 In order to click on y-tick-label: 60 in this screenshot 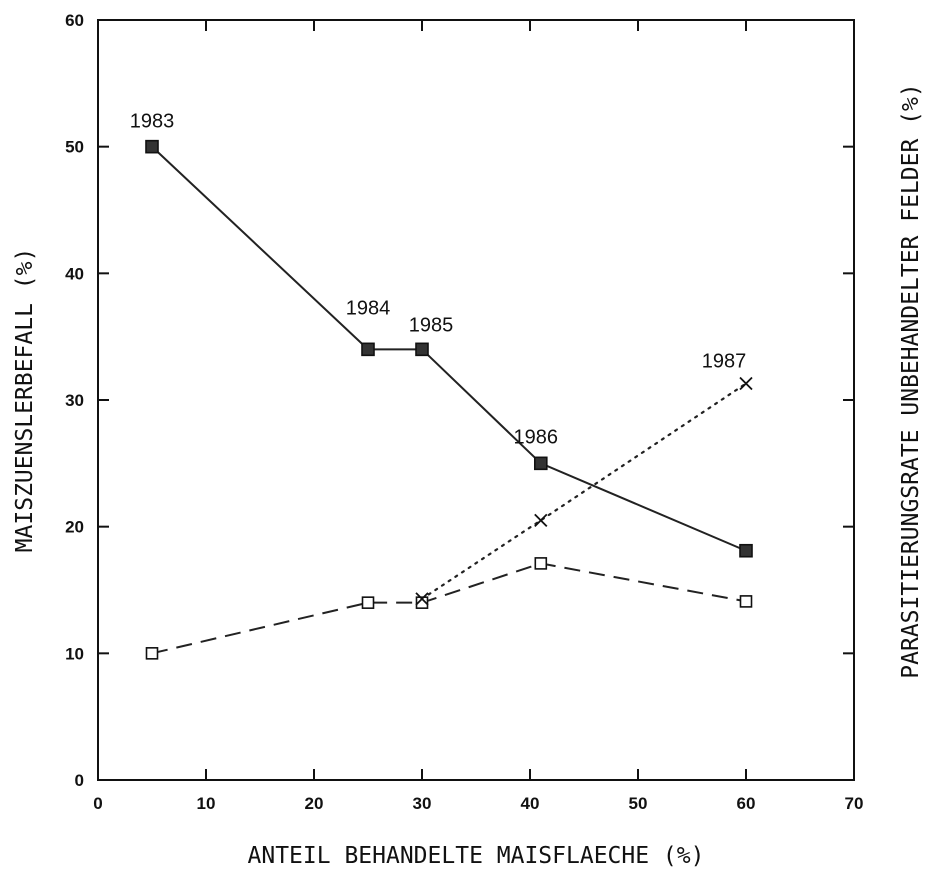, I will do `click(74, 20)`.